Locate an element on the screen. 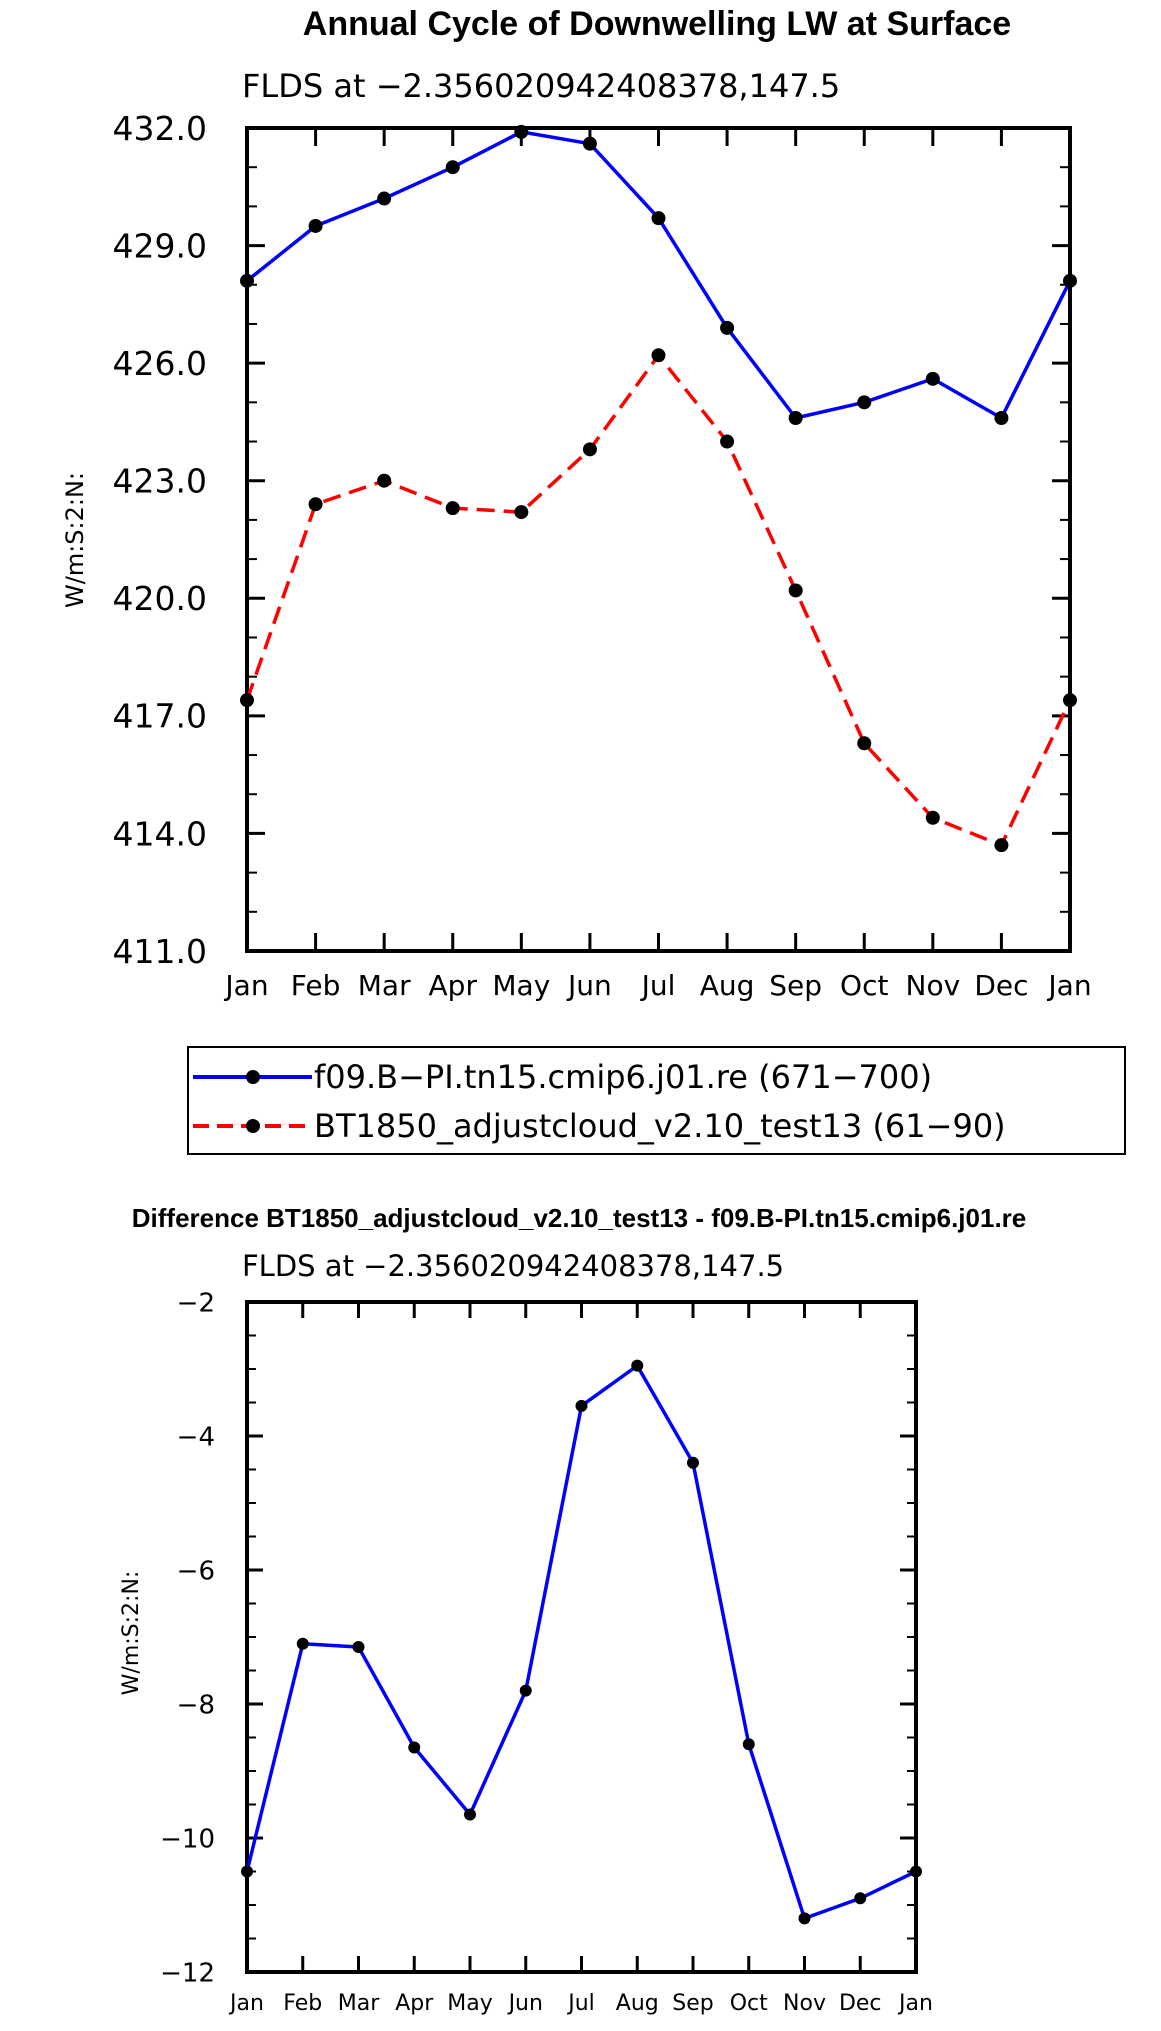  y-tick-label: −6 is located at coordinates (196, 1571).